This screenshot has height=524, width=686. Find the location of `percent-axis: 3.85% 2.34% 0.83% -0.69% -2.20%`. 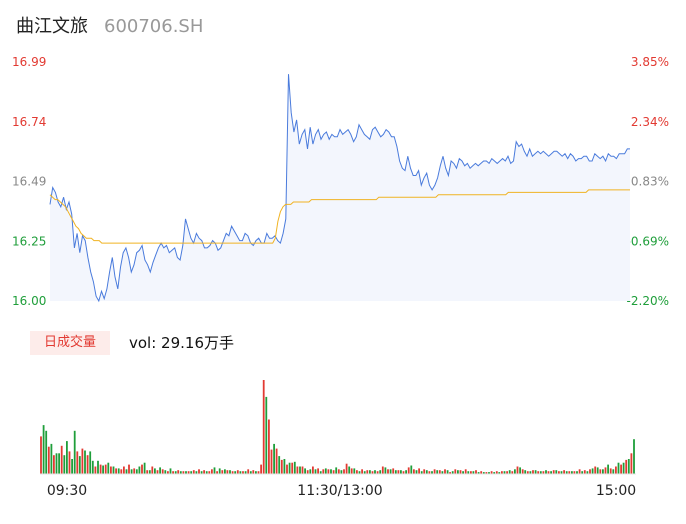

percent-axis: 3.85% 2.34% 0.83% -0.69% -2.20% is located at coordinates (648, 181).